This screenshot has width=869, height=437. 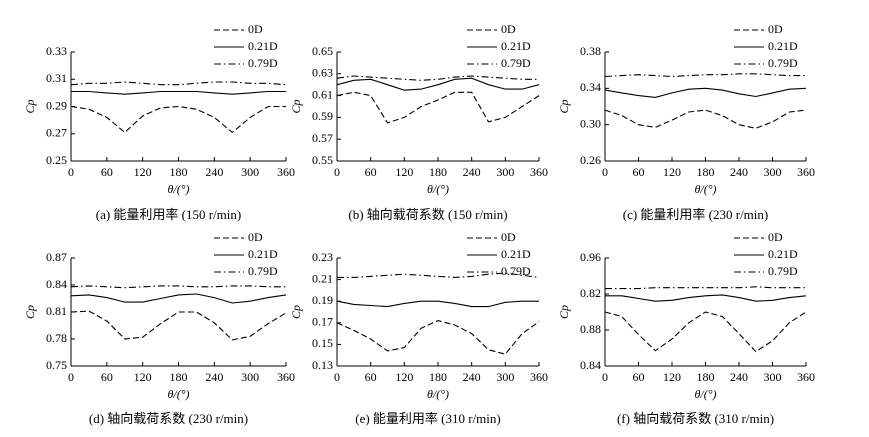 What do you see at coordinates (322, 73) in the screenshot?
I see `y-tick-label: 0.63` at bounding box center [322, 73].